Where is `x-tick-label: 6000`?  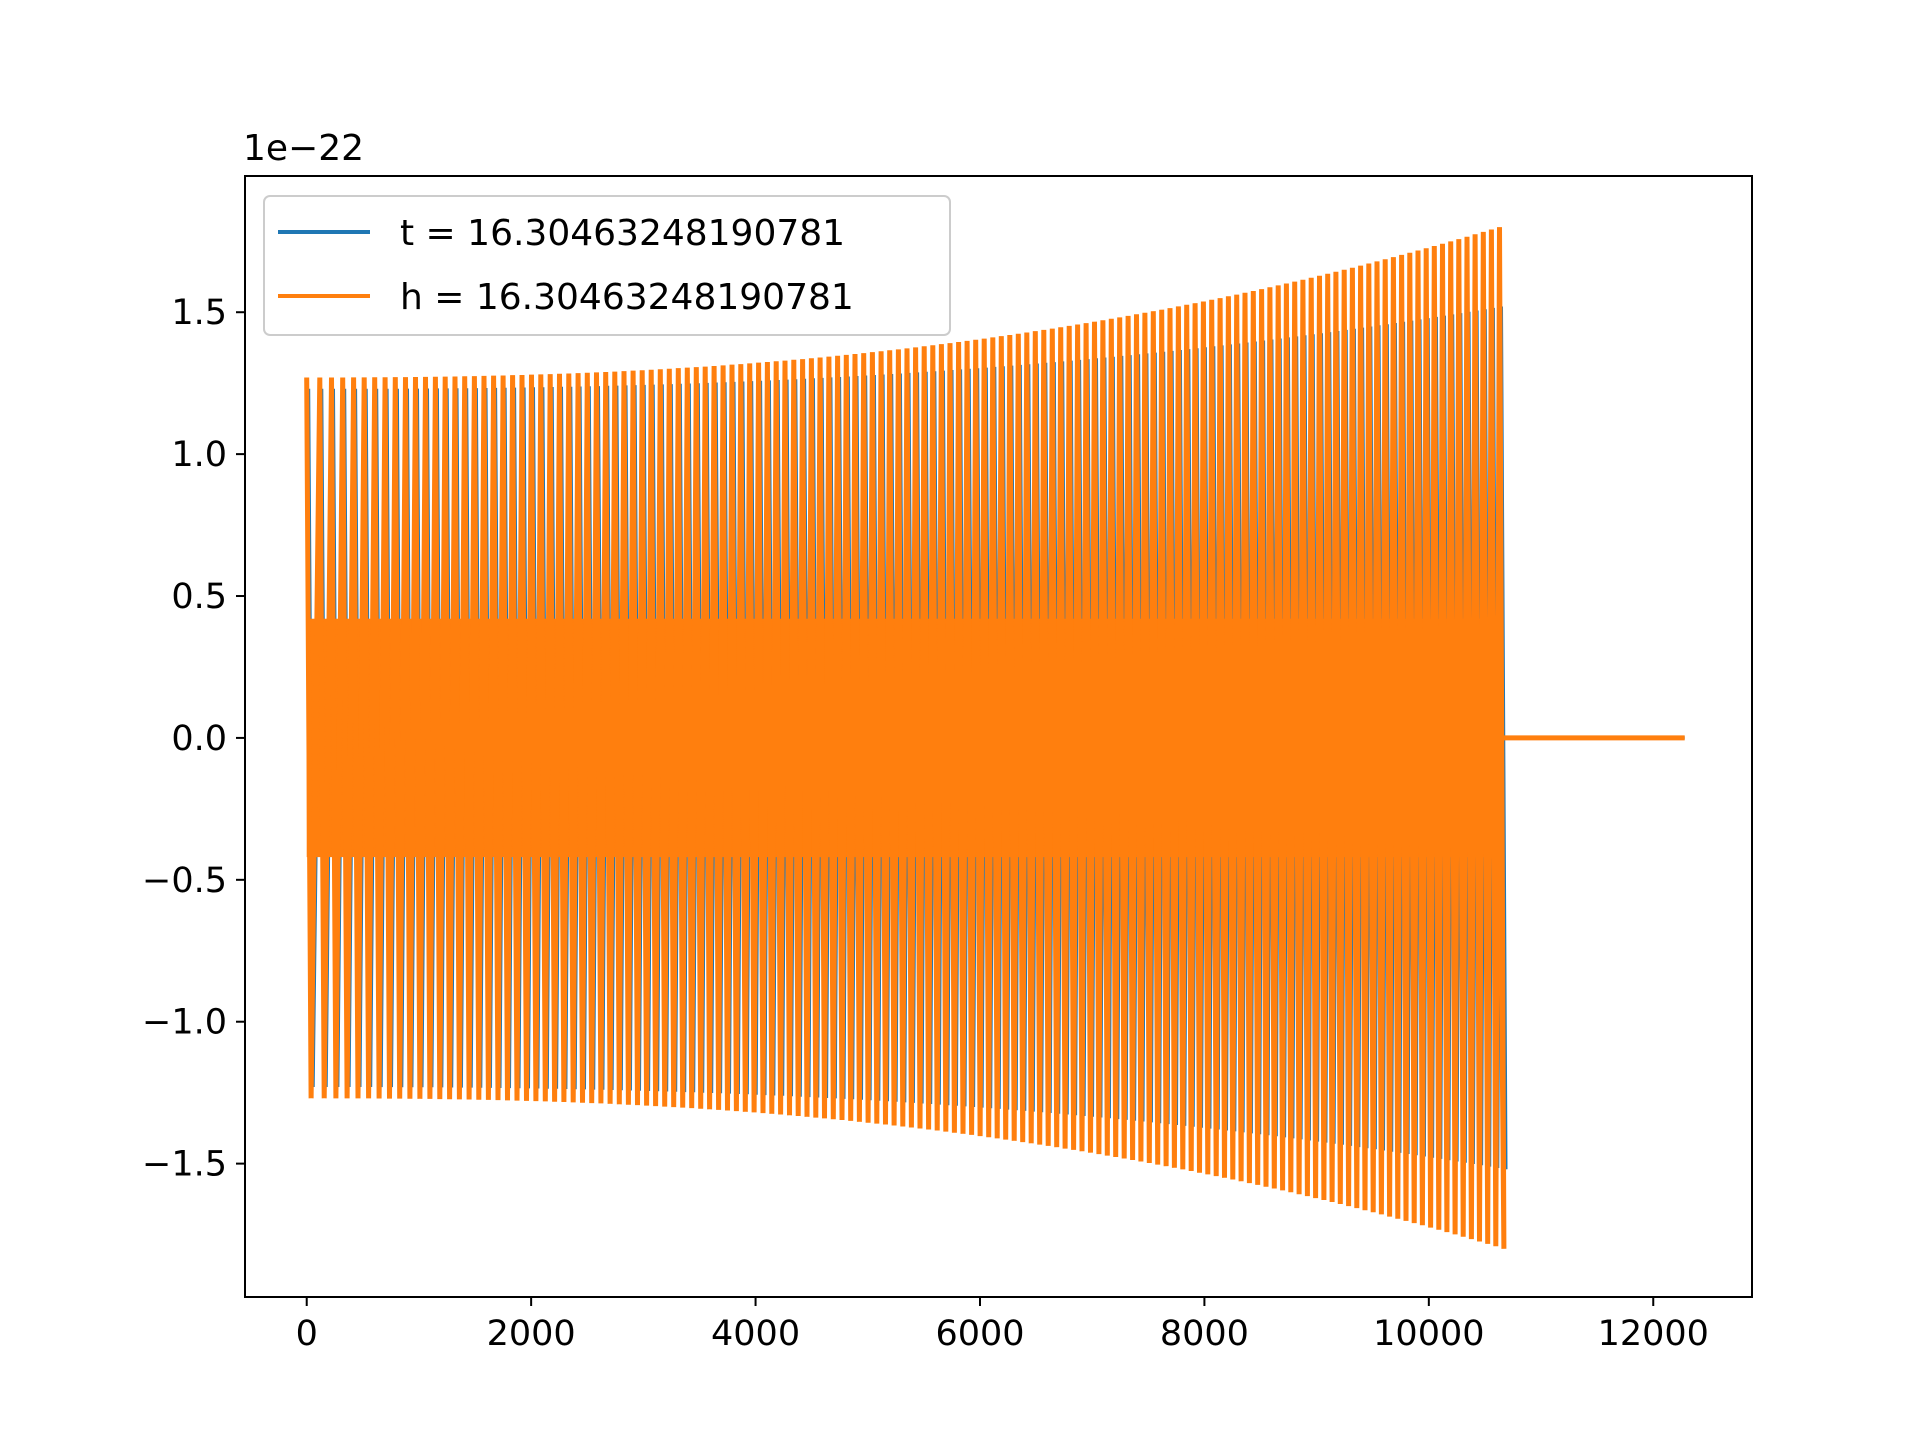 x-tick-label: 6000 is located at coordinates (979, 1334).